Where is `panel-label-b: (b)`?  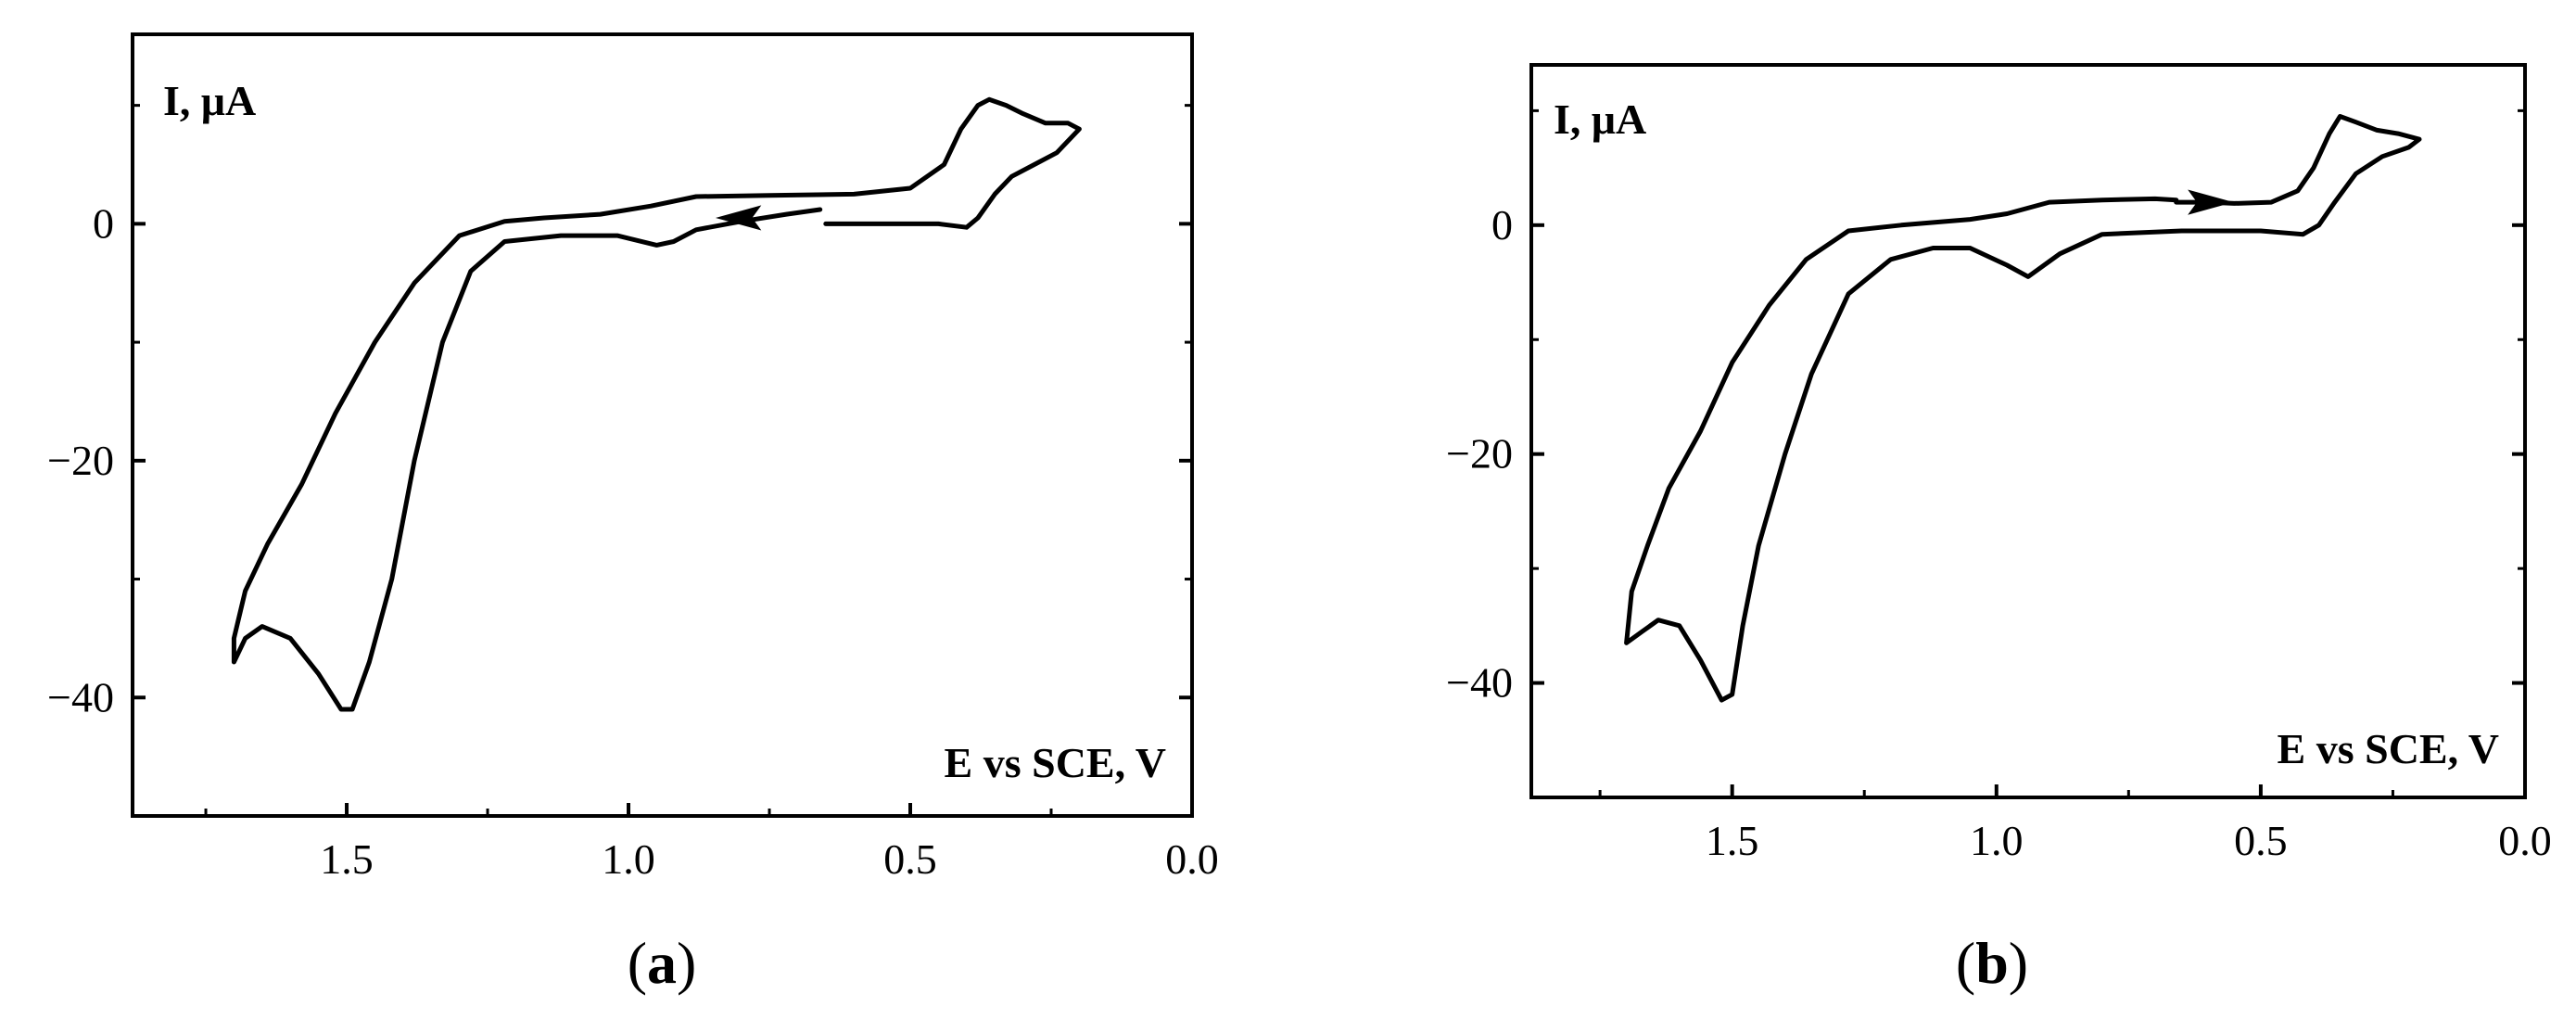
panel-label-b: (b) is located at coordinates (1992, 963).